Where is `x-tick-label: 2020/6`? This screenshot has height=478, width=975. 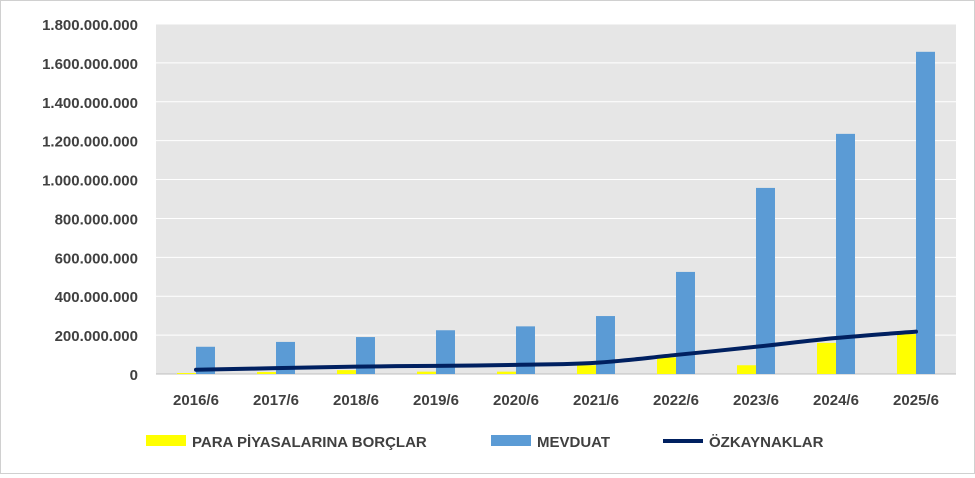 x-tick-label: 2020/6 is located at coordinates (516, 400).